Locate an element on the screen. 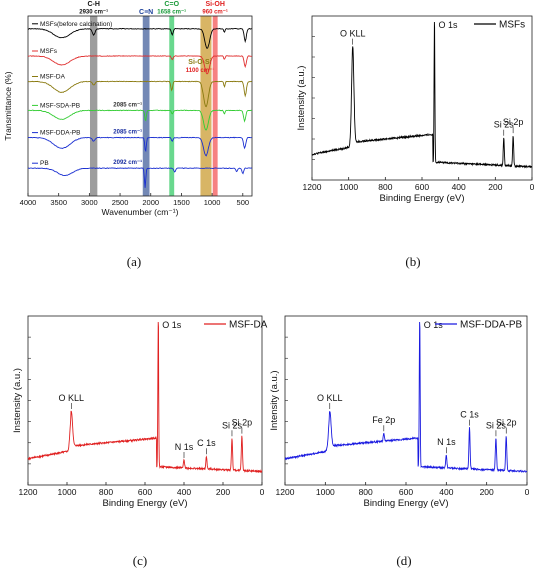  ftir-x-tick-label-1: 3500 is located at coordinates (58, 202).